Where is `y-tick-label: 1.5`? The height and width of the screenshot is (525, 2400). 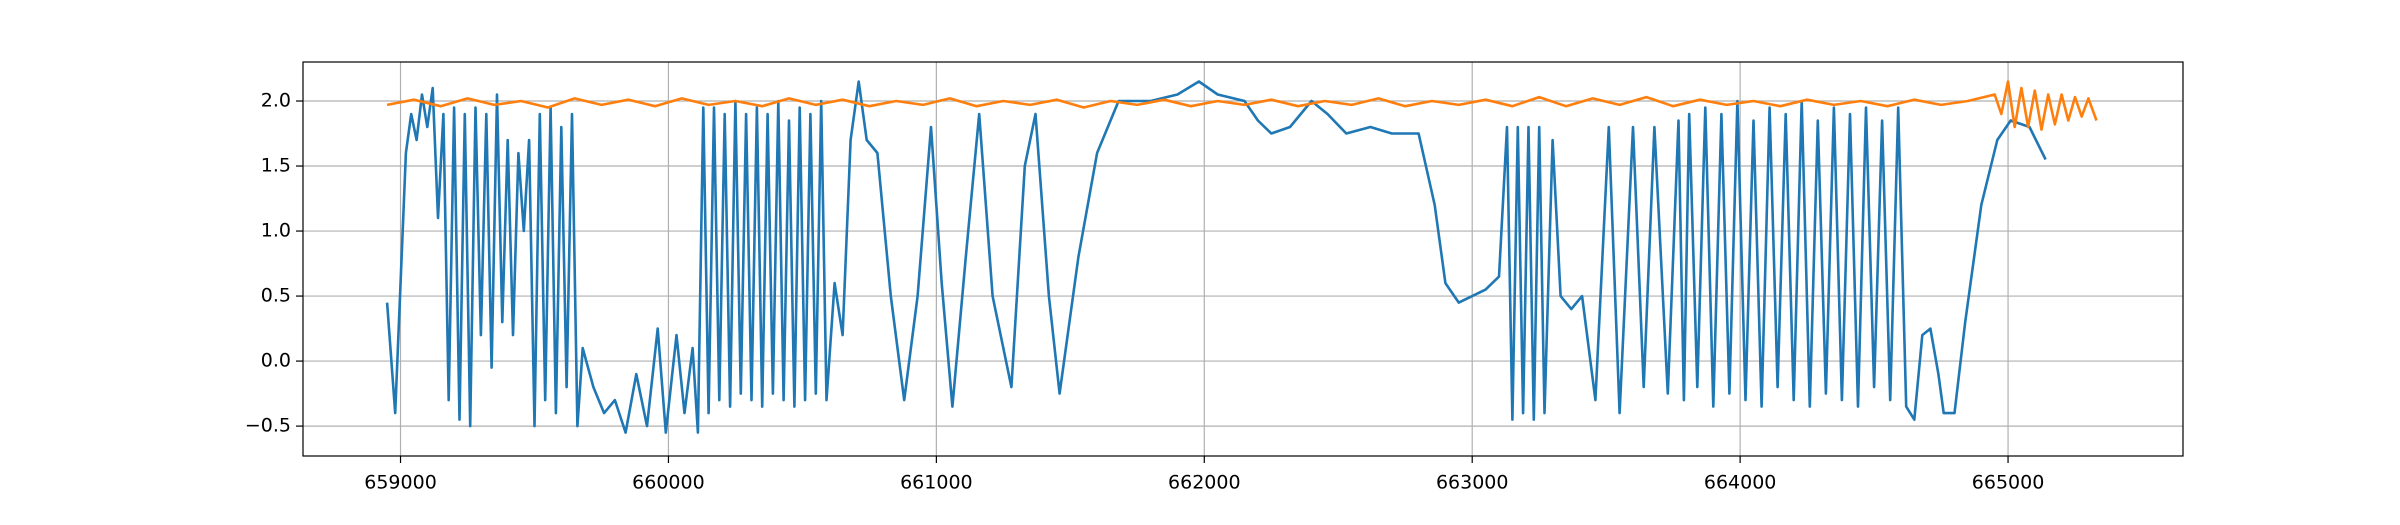
y-tick-label: 1.5 is located at coordinates (276, 166).